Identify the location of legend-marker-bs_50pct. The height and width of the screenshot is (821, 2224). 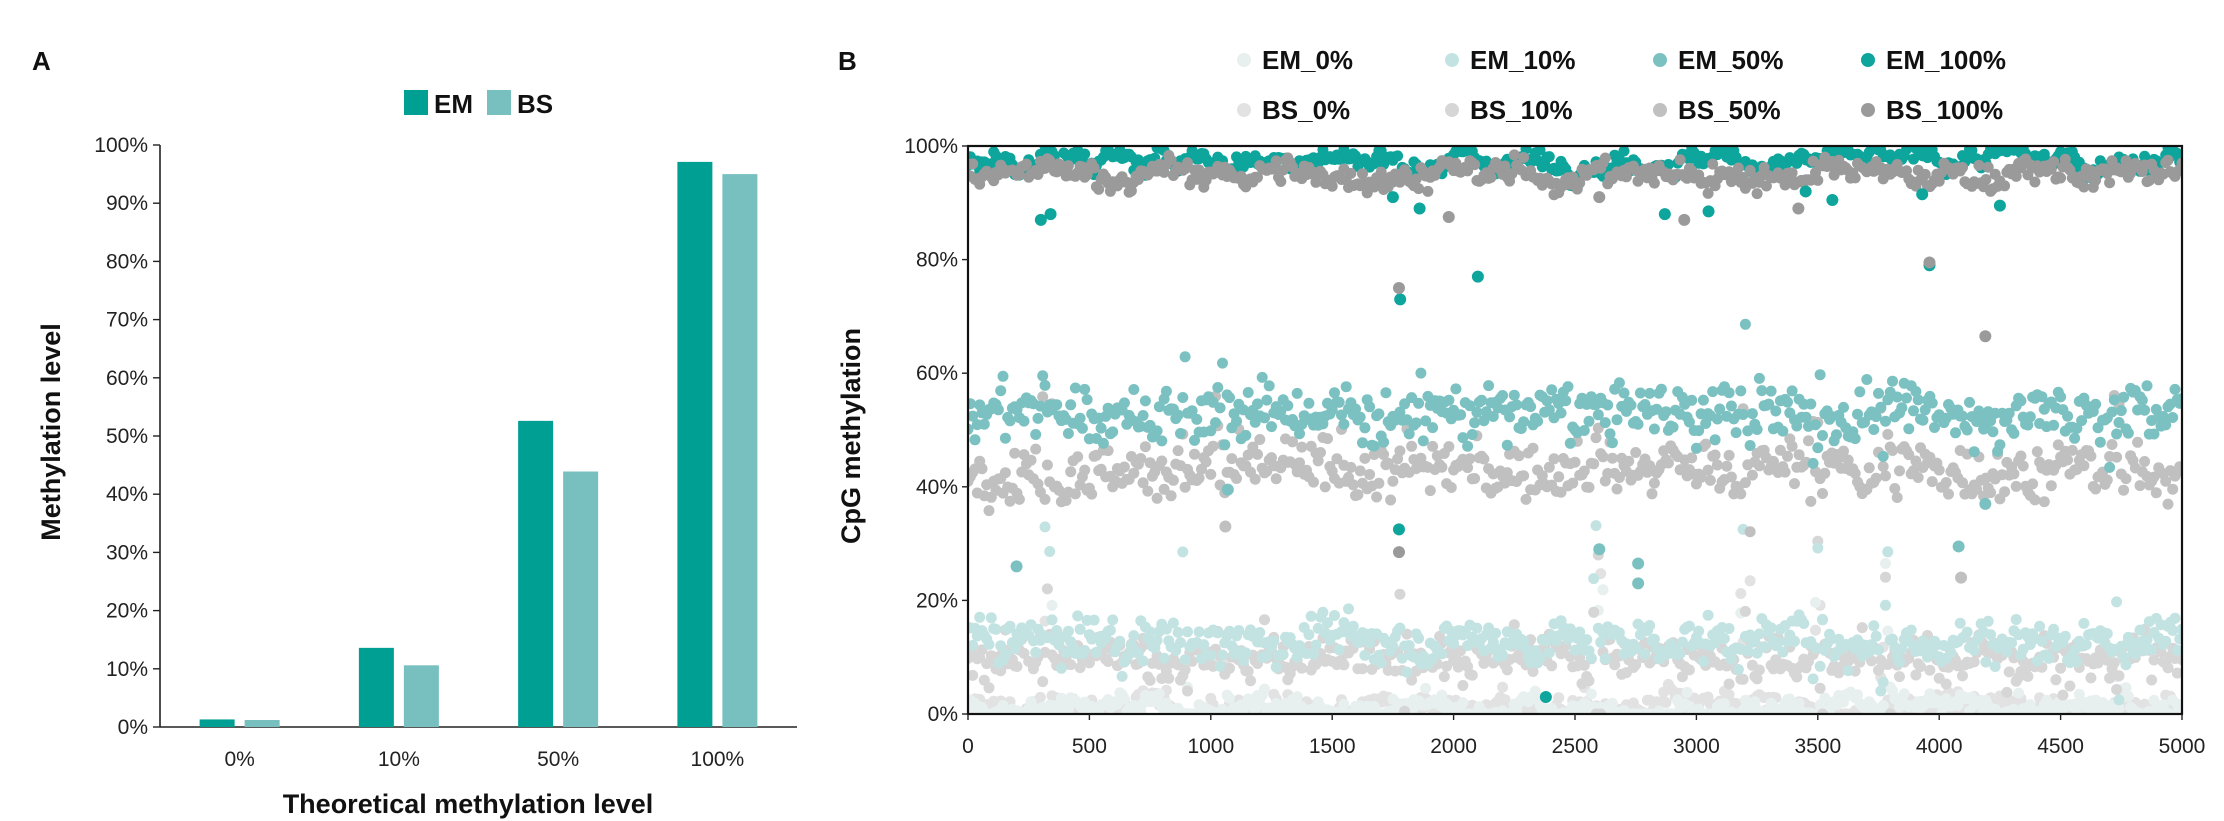
(1660, 110).